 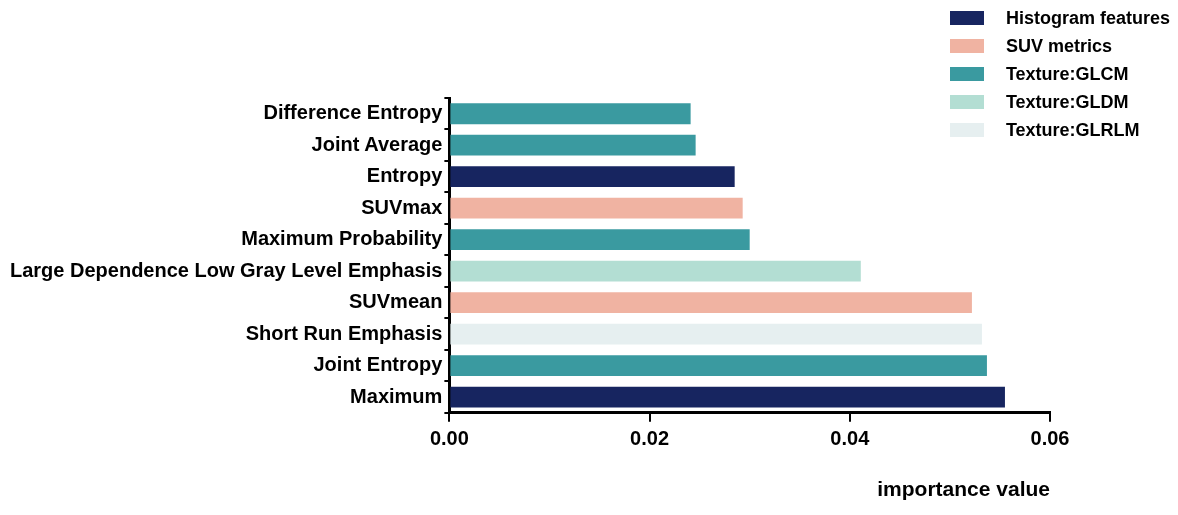 I want to click on y-tick-label: SUVmean, so click(x=396, y=301).